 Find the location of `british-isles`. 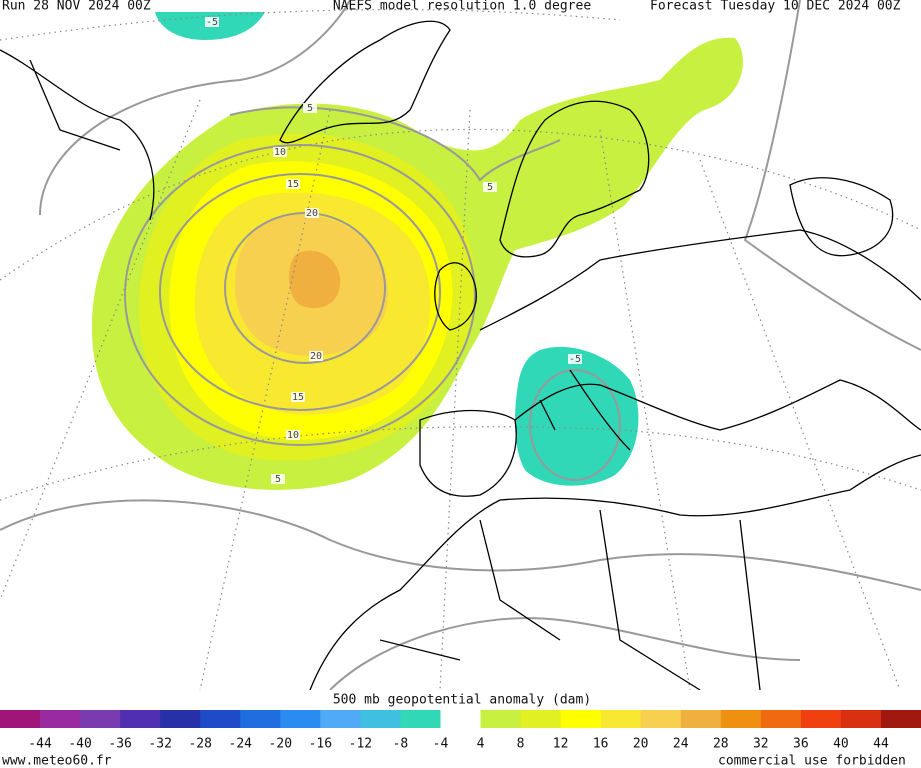

british-isles is located at coordinates (455, 296).